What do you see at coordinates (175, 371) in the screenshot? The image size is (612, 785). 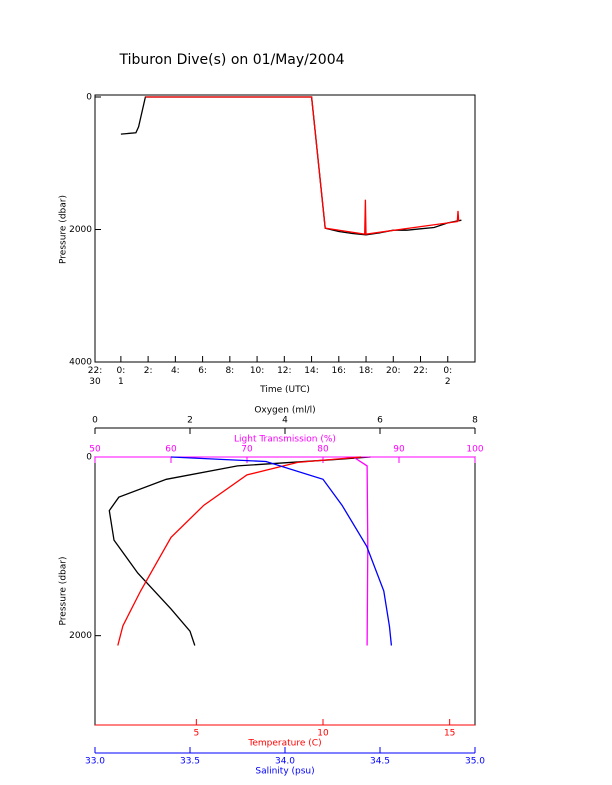 I see `x-tick-label: 4:` at bounding box center [175, 371].